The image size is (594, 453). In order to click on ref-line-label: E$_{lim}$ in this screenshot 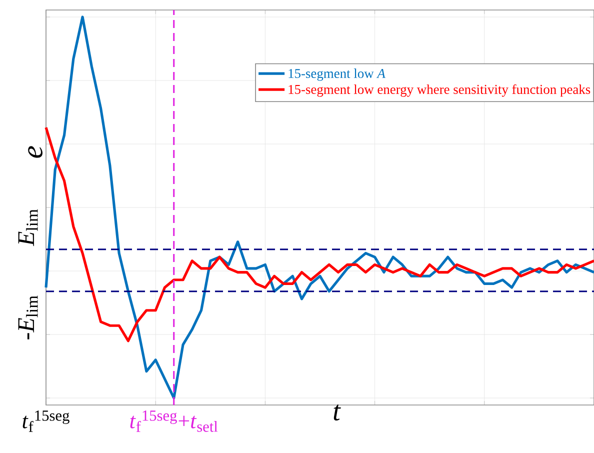, I will do `click(28, 227)`.